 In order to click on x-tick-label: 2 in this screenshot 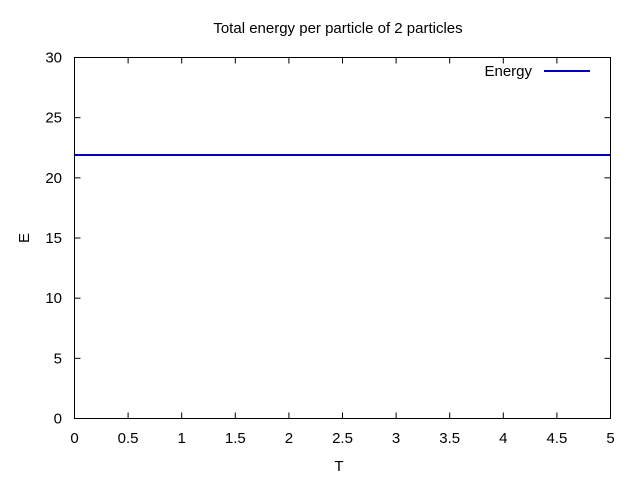, I will do `click(289, 438)`.